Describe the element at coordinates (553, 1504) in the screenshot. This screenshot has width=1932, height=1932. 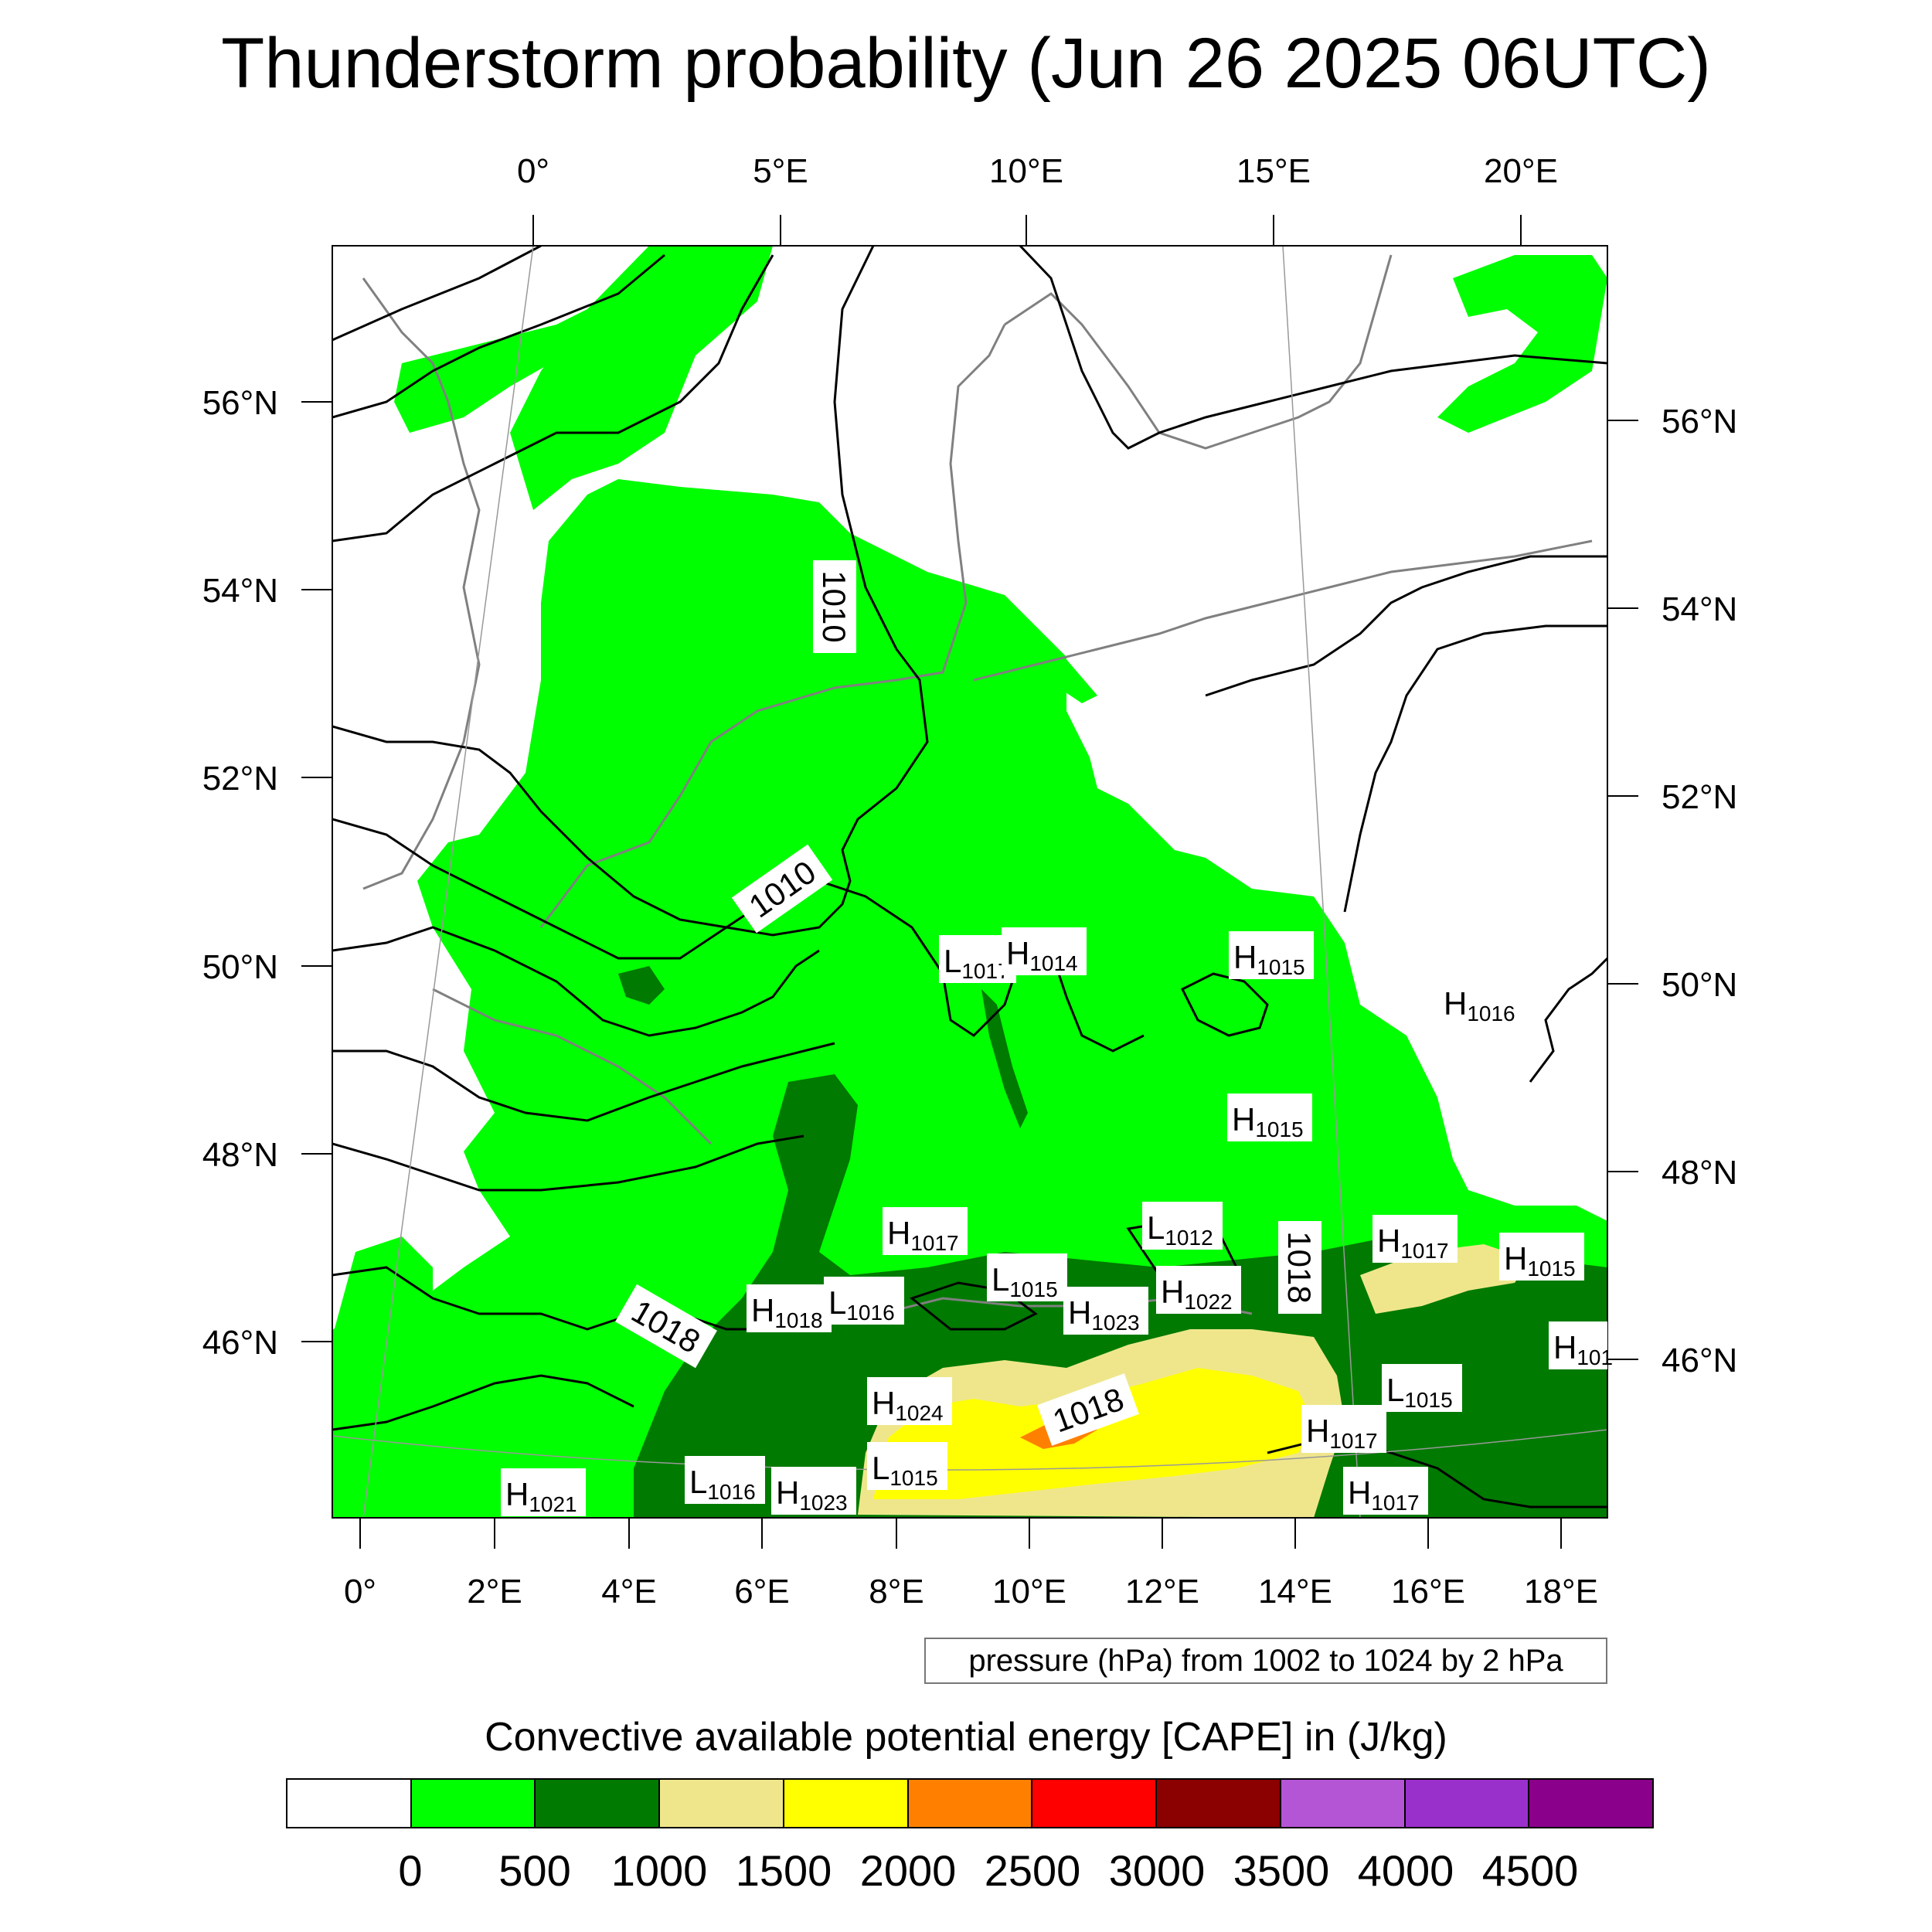
I see `center-value: 1021` at that location.